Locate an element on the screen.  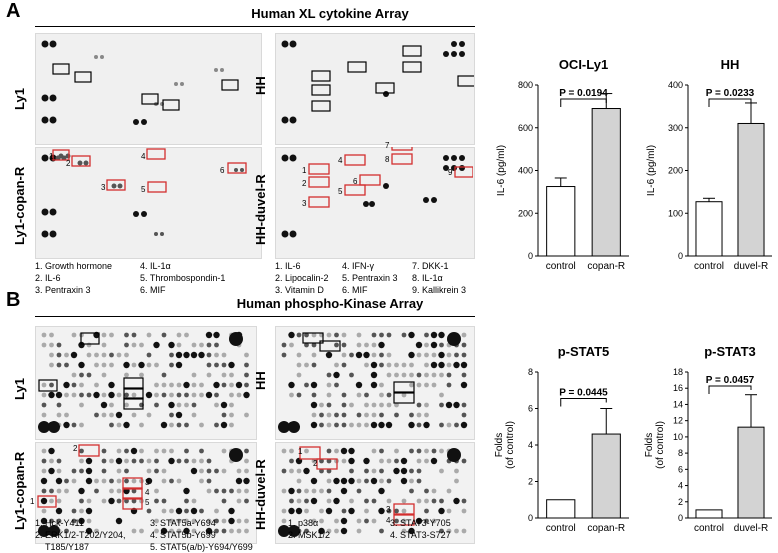
label-hh-duvel-b: HH-duvel-R is located at coordinates (260, 494).